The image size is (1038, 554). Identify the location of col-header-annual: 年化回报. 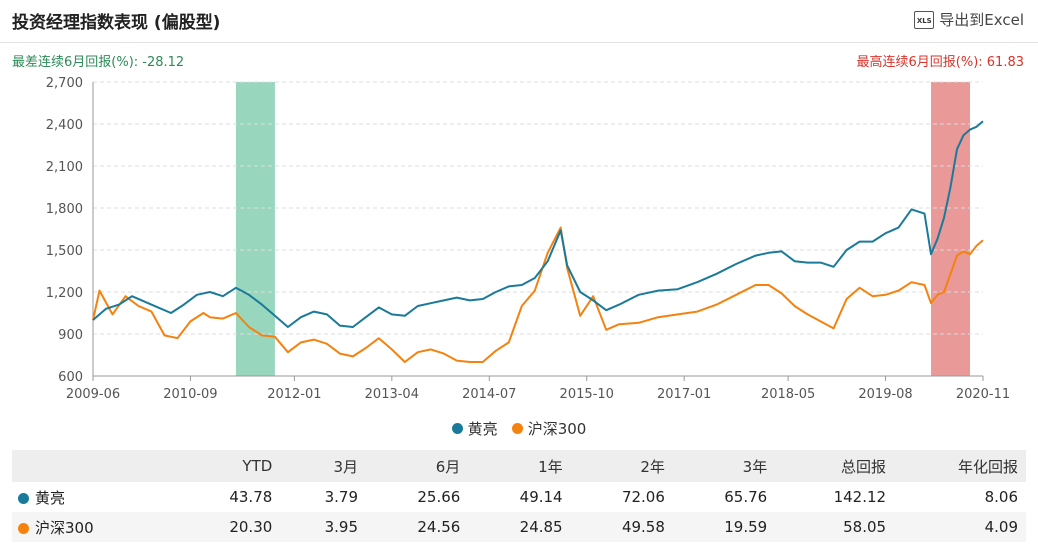
(960, 466).